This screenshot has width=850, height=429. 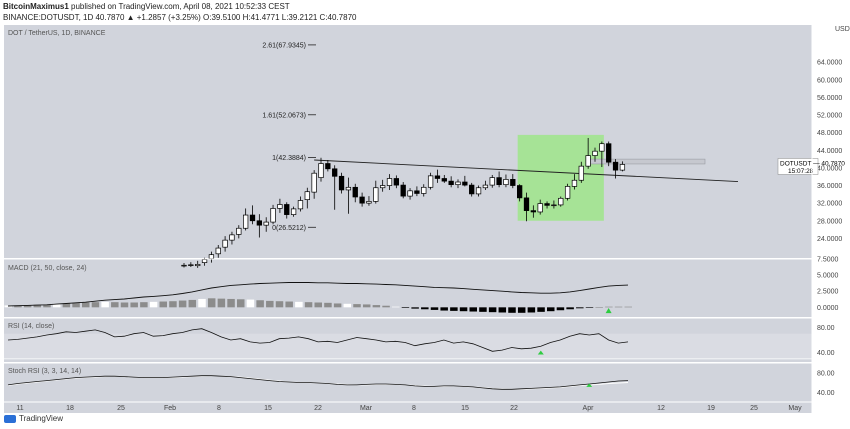 What do you see at coordinates (48, 17) in the screenshot?
I see `symbol-line: BINANCE:DOTUSDT, 1D` at bounding box center [48, 17].